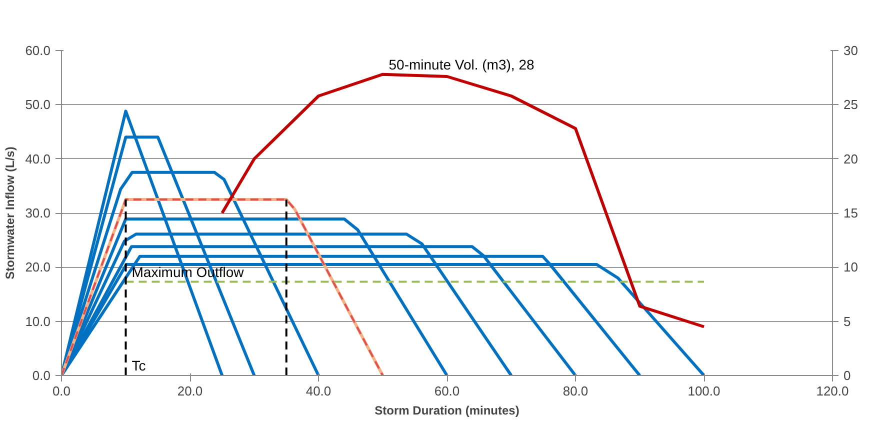 This screenshot has height=424, width=869. Describe the element at coordinates (851, 158) in the screenshot. I see `y2-tick-label: 20` at that location.